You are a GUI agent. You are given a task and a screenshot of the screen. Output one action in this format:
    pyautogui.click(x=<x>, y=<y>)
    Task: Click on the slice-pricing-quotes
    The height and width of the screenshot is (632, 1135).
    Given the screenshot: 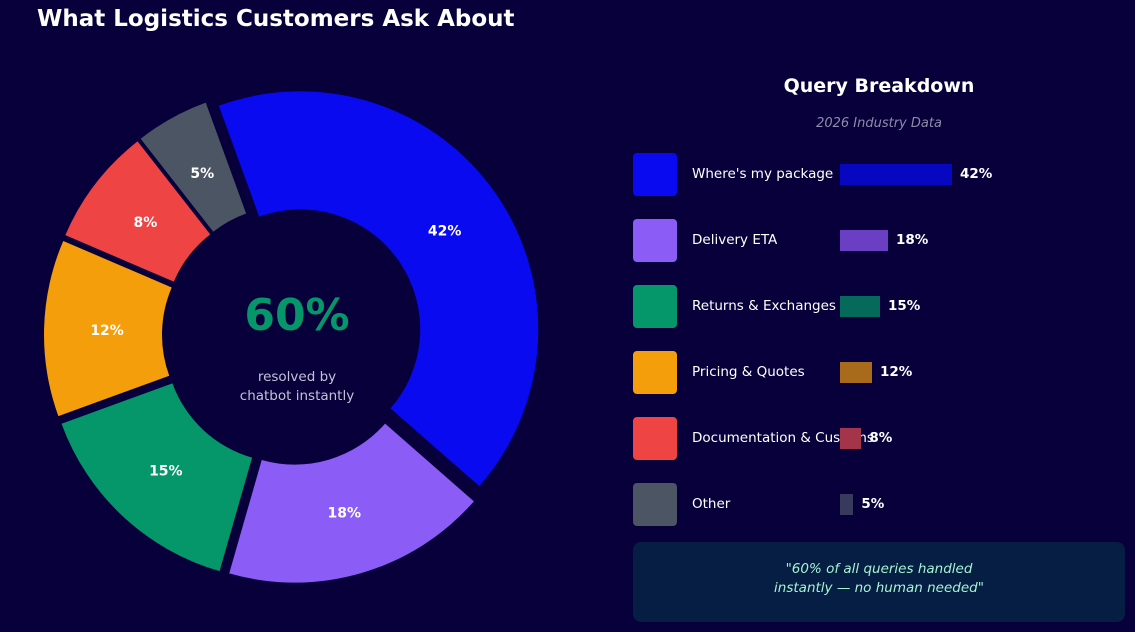 What is the action you would take?
    pyautogui.click(x=108, y=328)
    